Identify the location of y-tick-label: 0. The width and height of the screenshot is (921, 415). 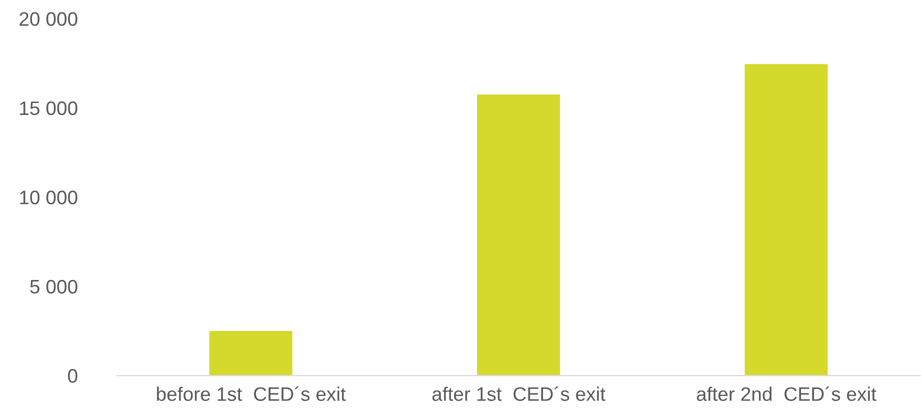
(73, 376).